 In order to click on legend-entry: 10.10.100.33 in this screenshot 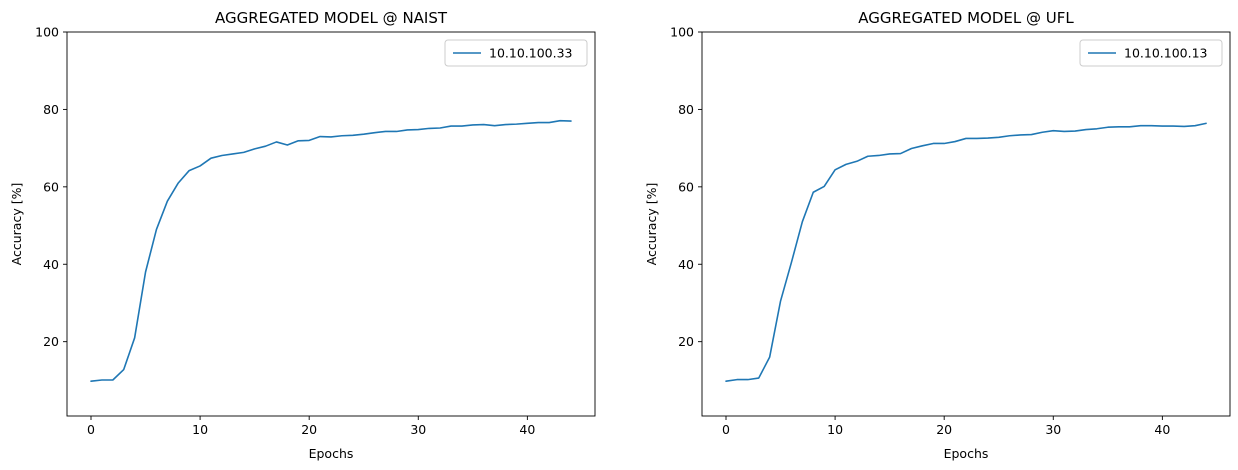, I will do `click(531, 53)`.